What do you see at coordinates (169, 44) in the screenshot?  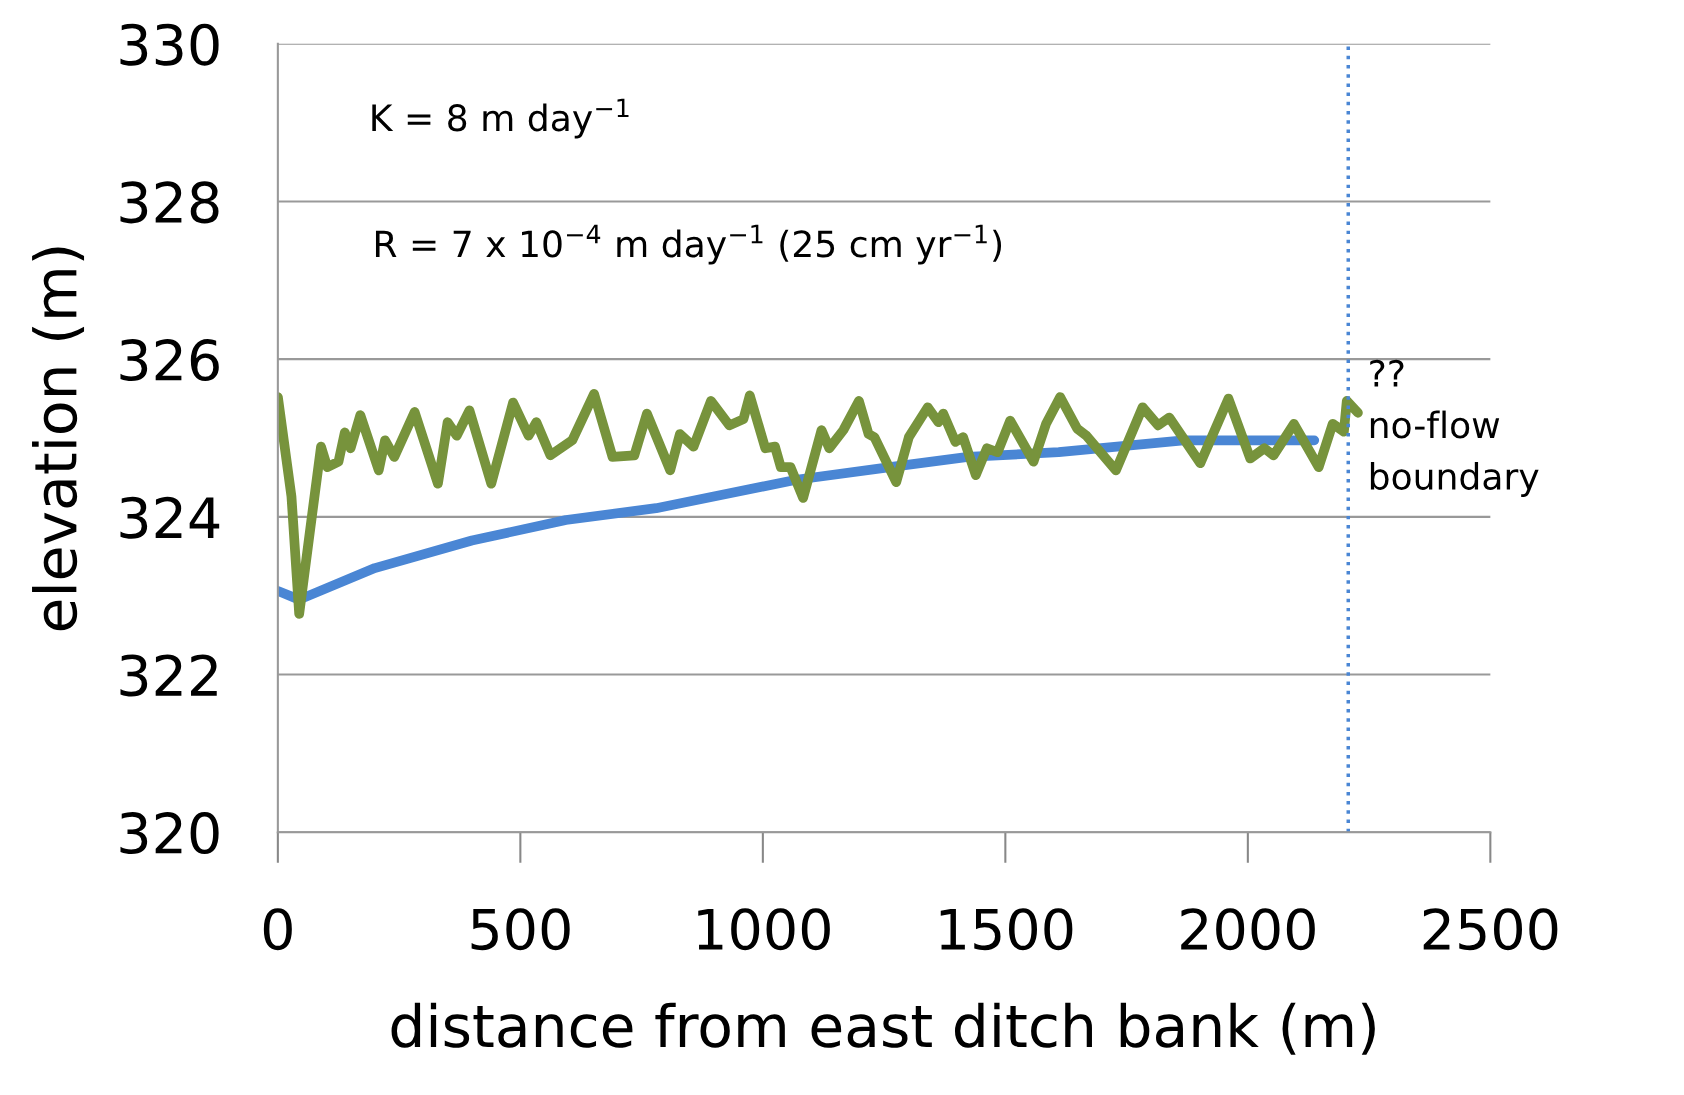 I see `y-tick-label: 330` at bounding box center [169, 44].